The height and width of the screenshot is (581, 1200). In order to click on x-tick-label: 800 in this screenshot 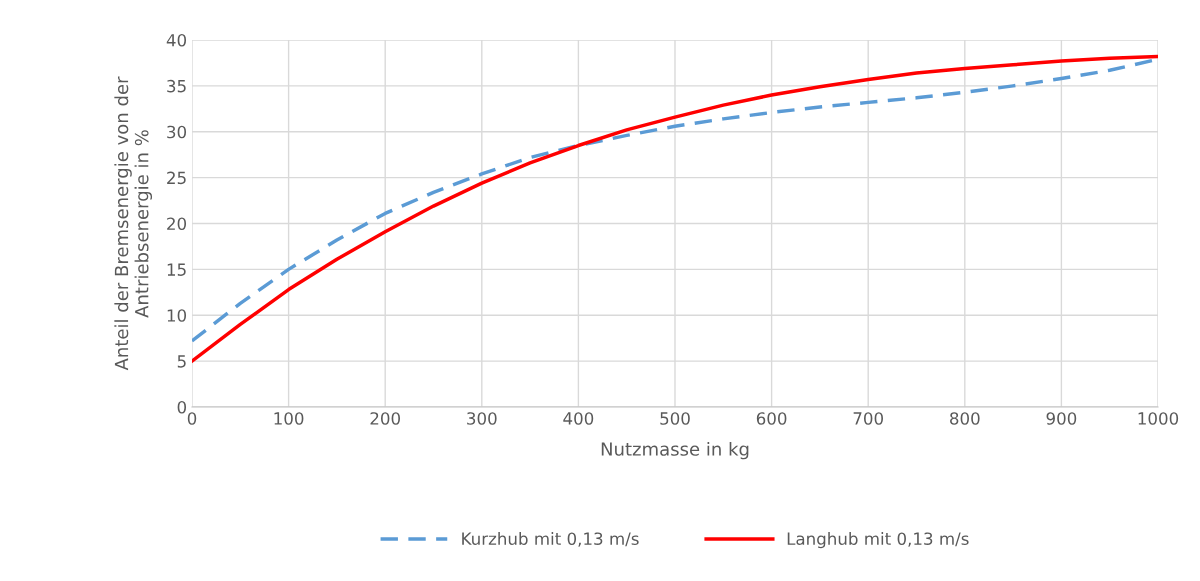, I will do `click(965, 418)`.